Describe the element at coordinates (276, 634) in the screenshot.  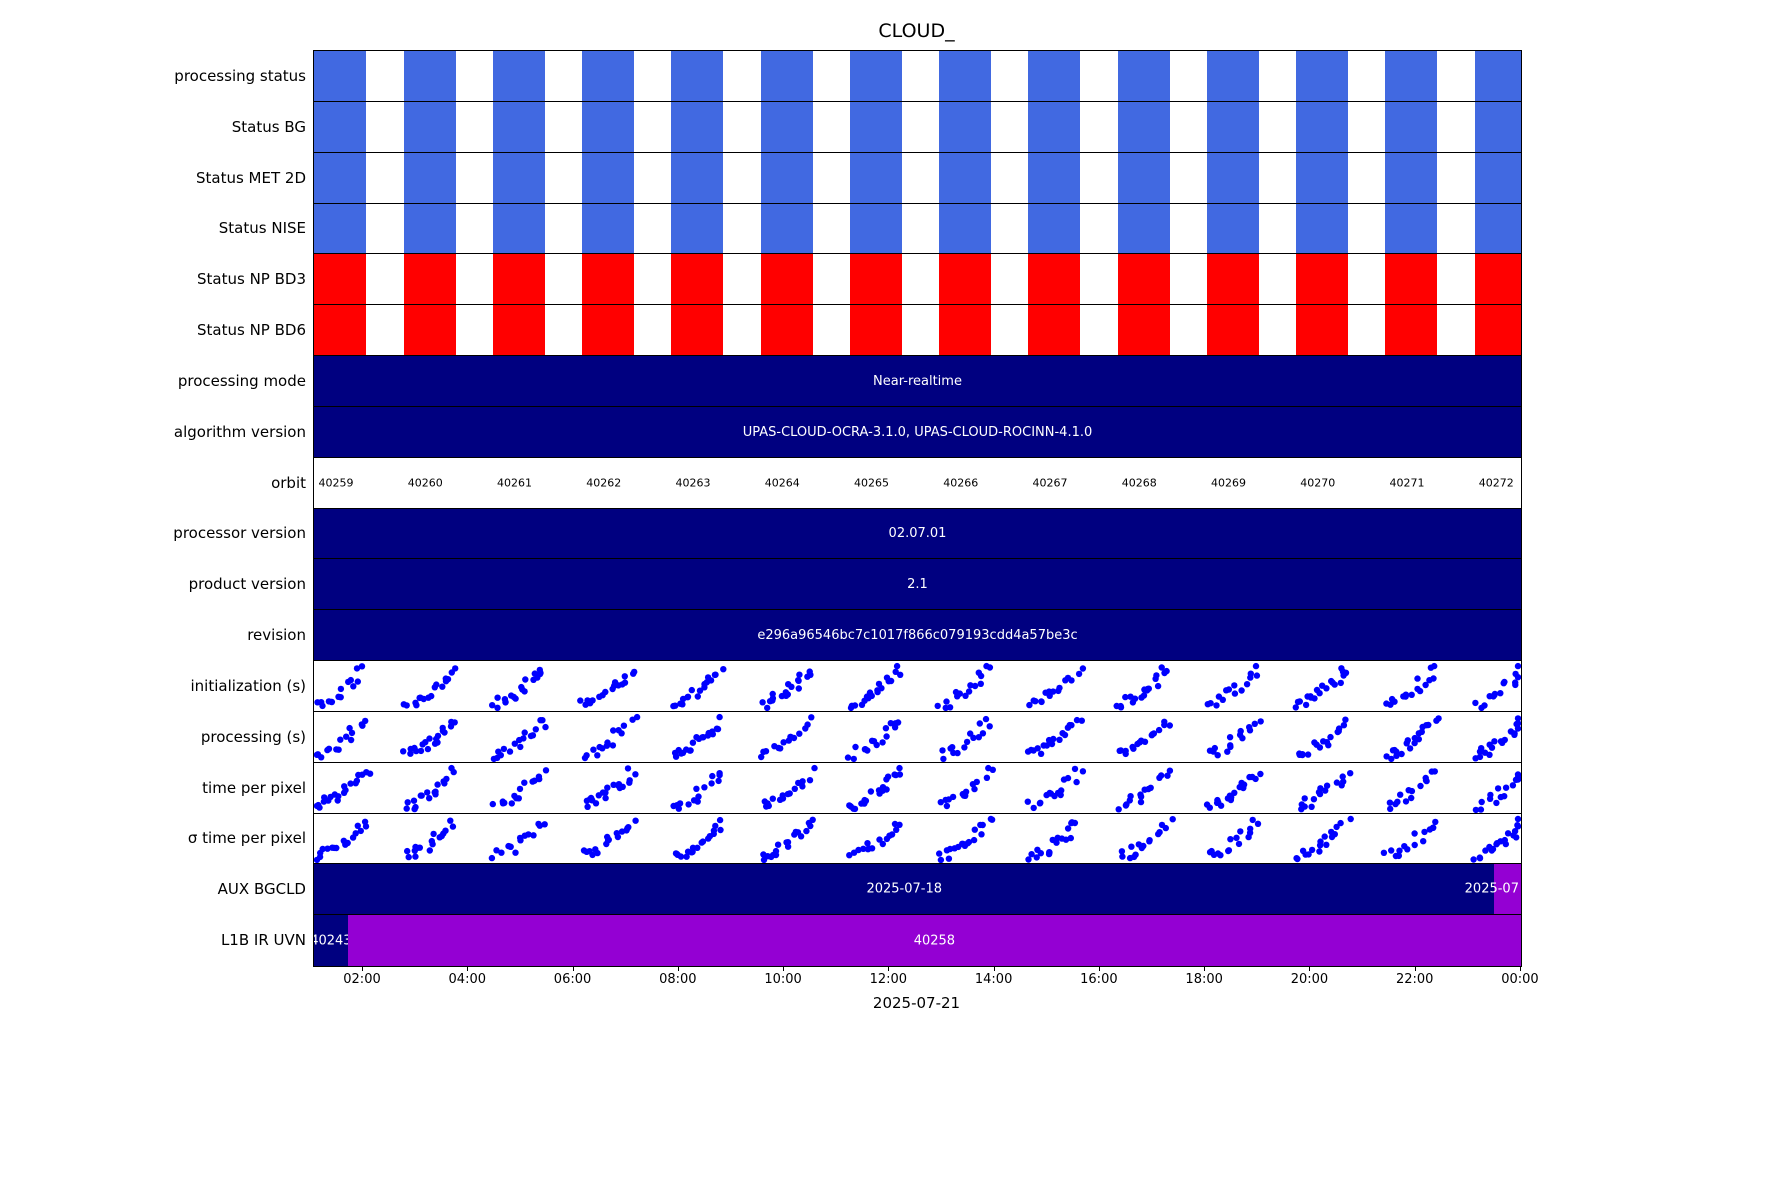
I see `row-label-revision: revision` at that location.